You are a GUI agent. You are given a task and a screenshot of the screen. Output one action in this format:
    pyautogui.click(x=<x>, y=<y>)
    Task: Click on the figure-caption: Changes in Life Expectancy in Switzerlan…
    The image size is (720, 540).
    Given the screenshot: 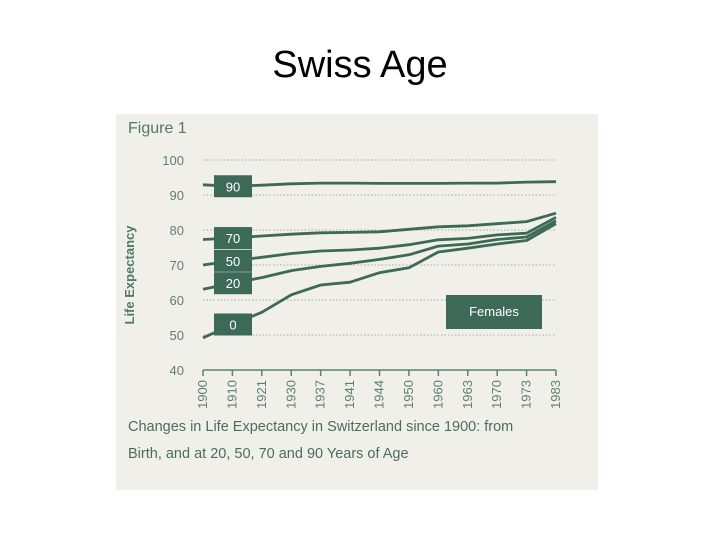 What is the action you would take?
    pyautogui.click(x=359, y=441)
    